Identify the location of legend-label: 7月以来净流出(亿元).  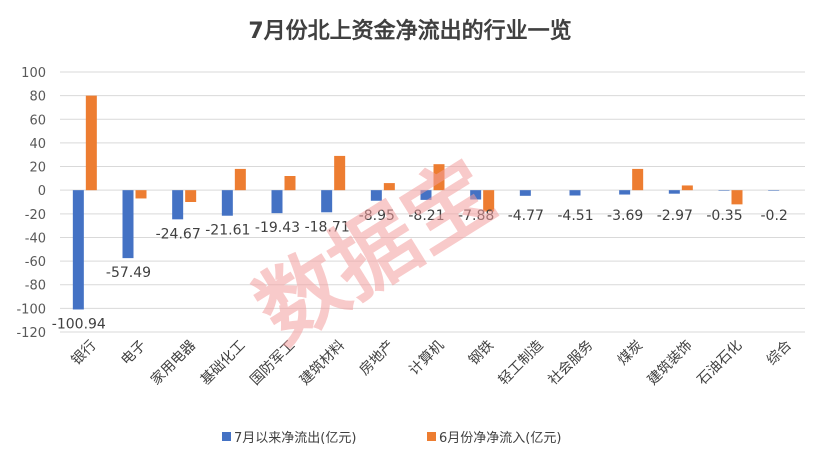
(295, 438).